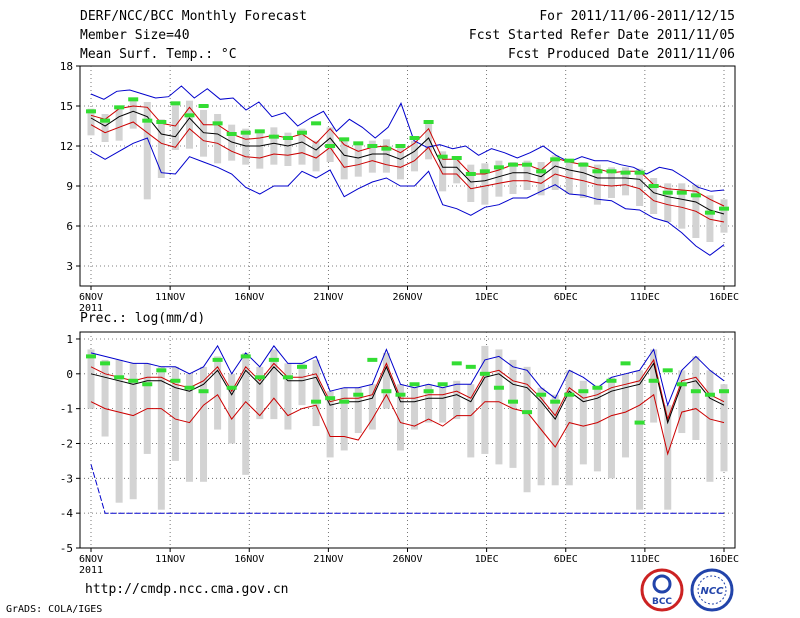 This screenshot has height=618, width=800. I want to click on temp-mean-line, so click(407, 162).